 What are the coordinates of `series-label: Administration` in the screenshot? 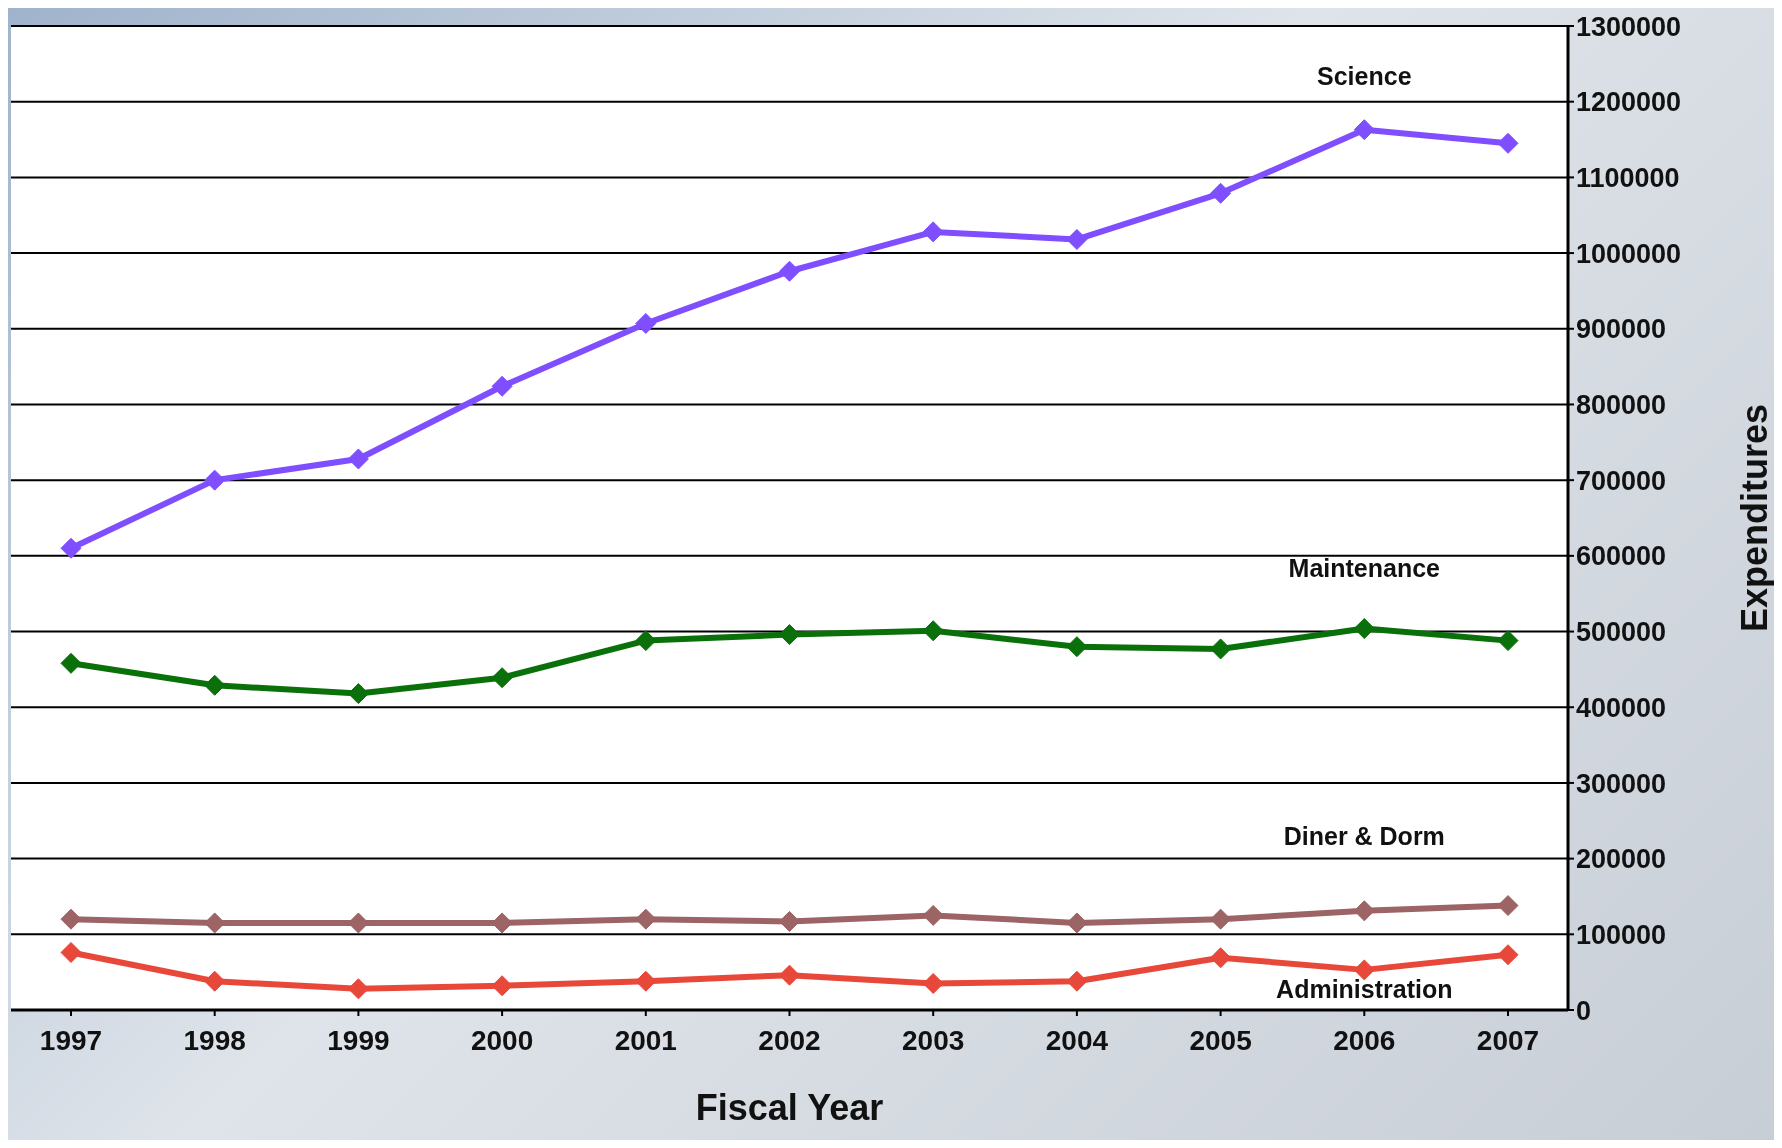 It's located at (1364, 988).